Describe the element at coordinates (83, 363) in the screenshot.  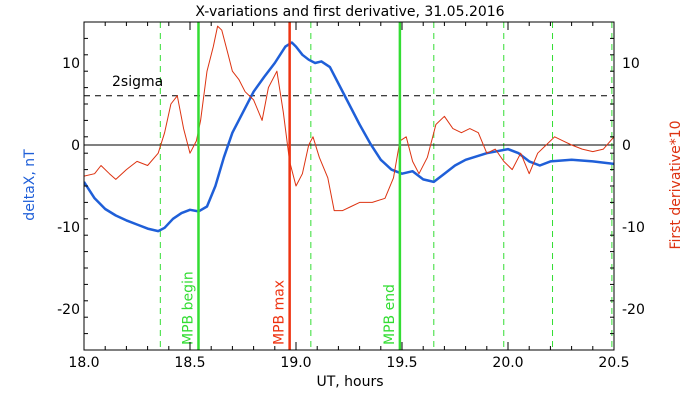
I see `x-tick-label: 18.0` at that location.